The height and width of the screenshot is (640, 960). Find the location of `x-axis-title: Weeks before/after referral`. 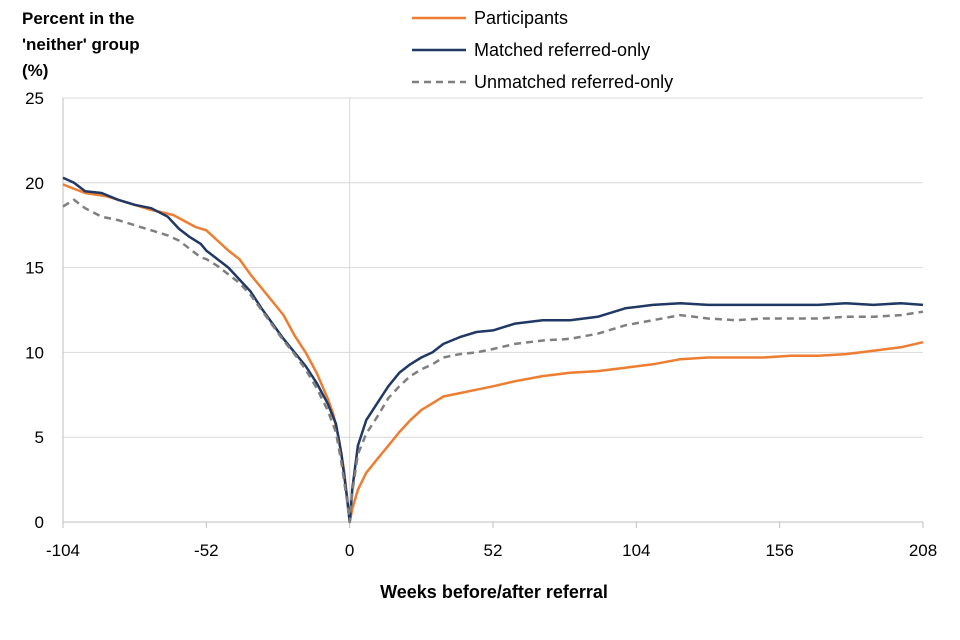

x-axis-title: Weeks before/after referral is located at coordinates (494, 592).